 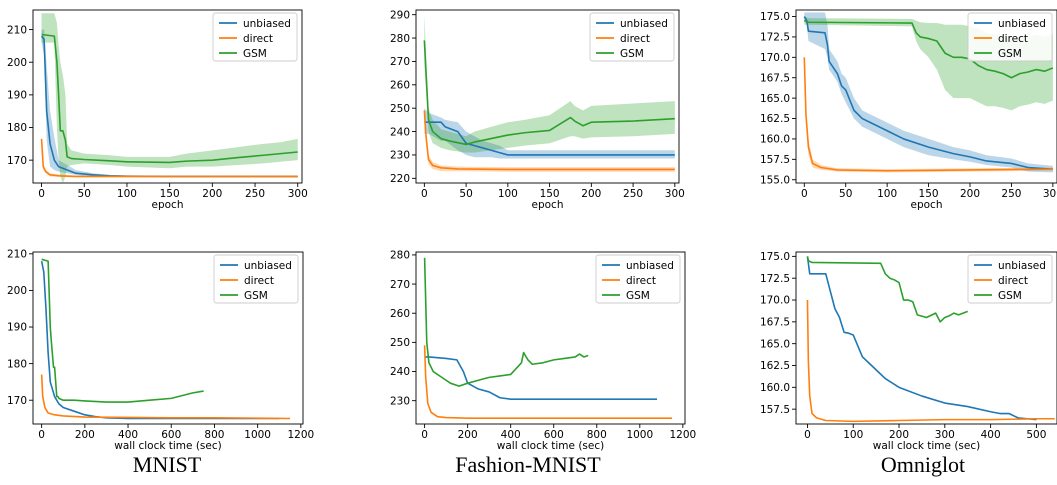 What do you see at coordinates (400, 179) in the screenshot?
I see `y-tick-label: 220` at bounding box center [400, 179].